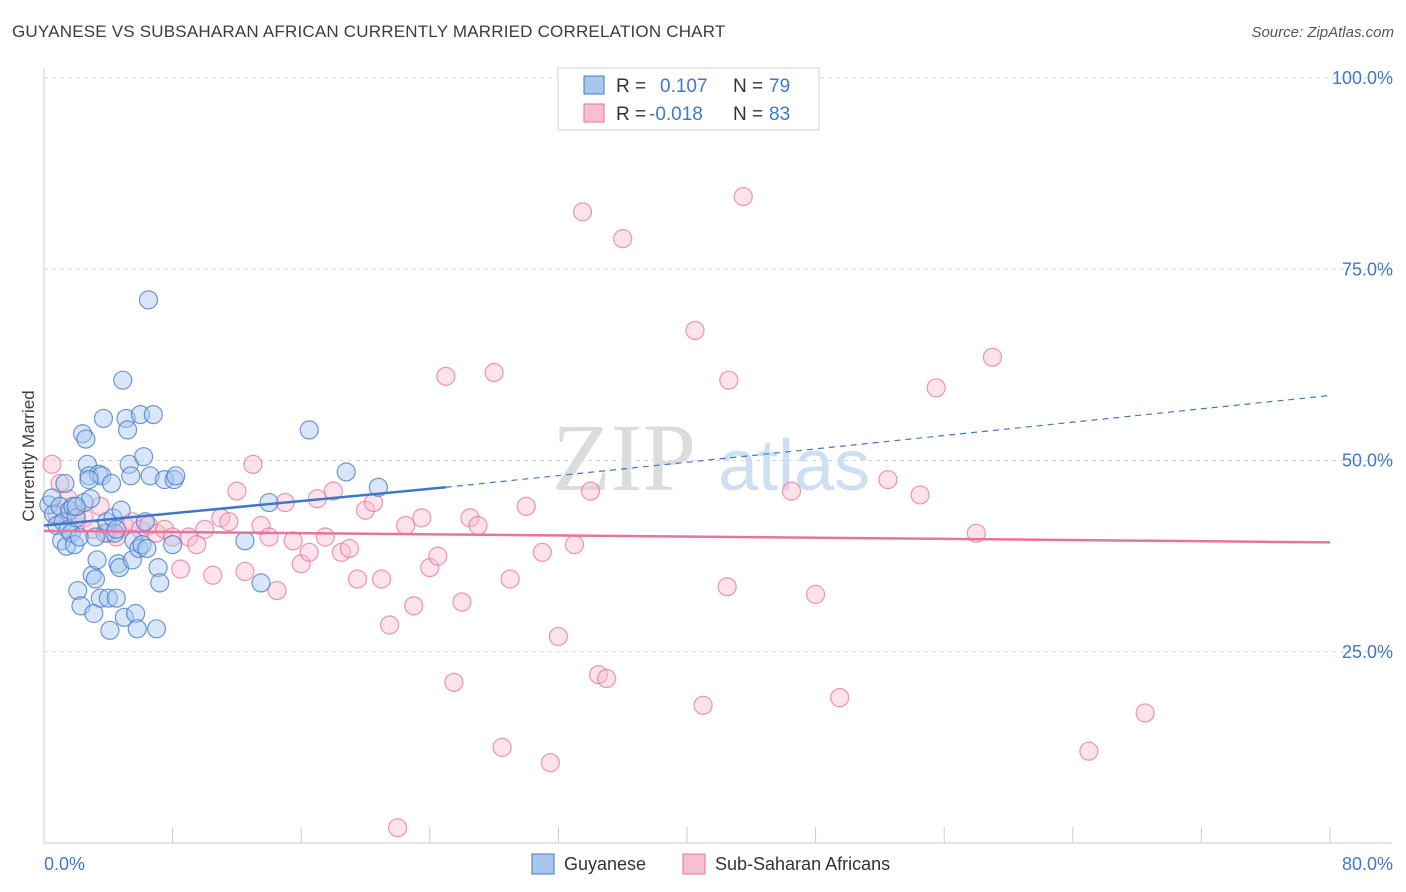  What do you see at coordinates (694, 864) in the screenshot?
I see `bottom-swatch-subsaharan` at bounding box center [694, 864].